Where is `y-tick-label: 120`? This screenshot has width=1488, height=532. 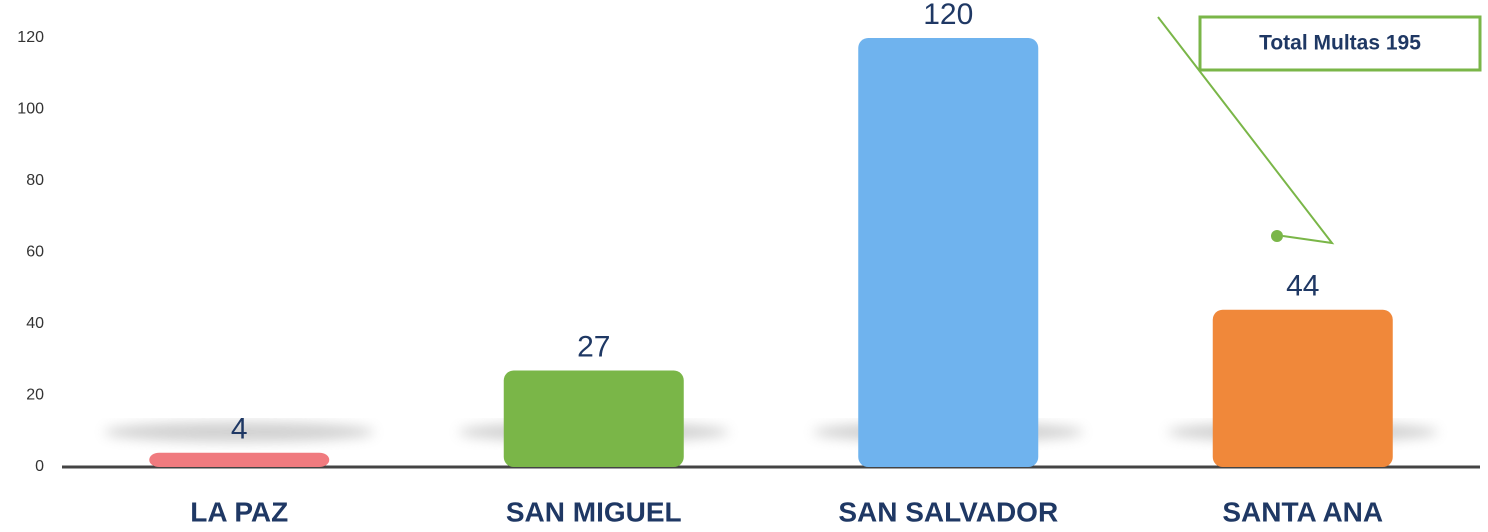
y-tick-label: 120 is located at coordinates (30, 37).